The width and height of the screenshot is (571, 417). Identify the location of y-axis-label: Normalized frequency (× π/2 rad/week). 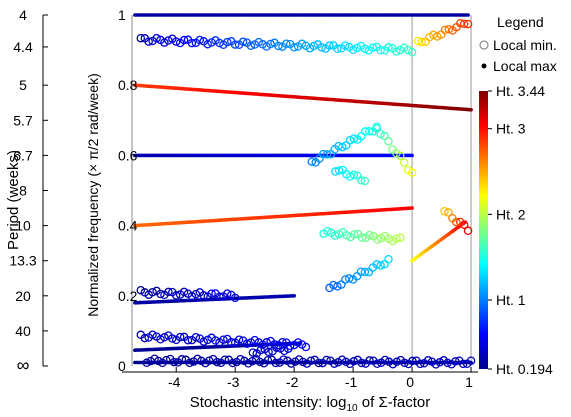
(93, 194).